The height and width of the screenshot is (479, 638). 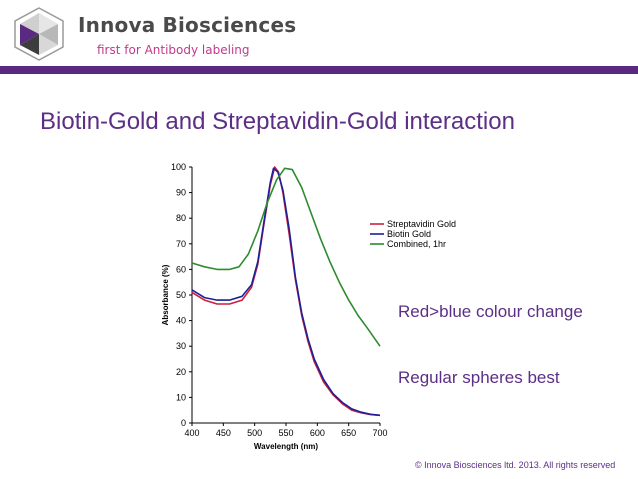 What do you see at coordinates (416, 244) in the screenshot?
I see `legend-label-3: Combined, 1hr` at bounding box center [416, 244].